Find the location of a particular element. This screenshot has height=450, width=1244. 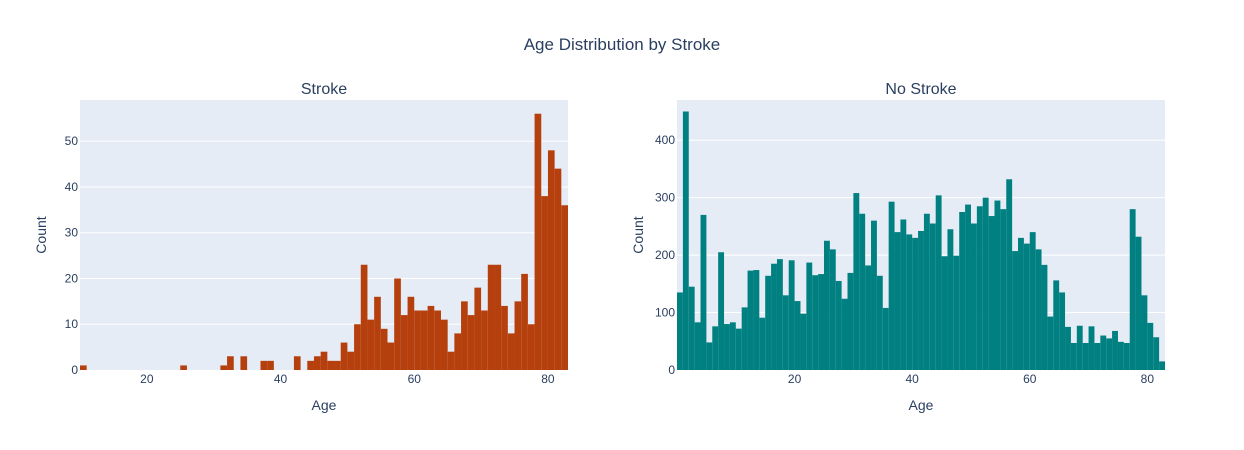

subplot-title: No Stroke is located at coordinates (920, 89).